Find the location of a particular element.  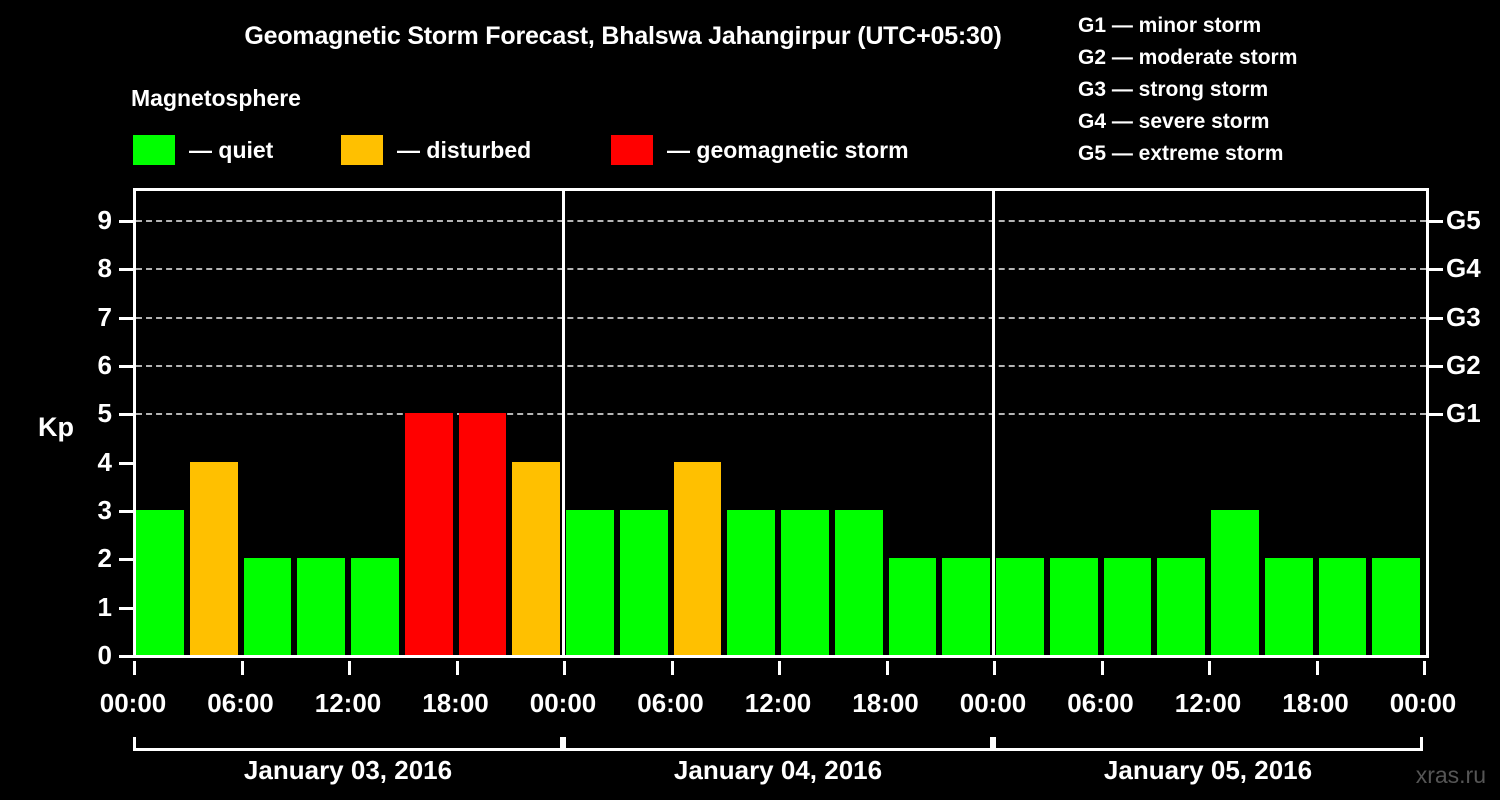

legend-swatch-disturbed is located at coordinates (362, 150).